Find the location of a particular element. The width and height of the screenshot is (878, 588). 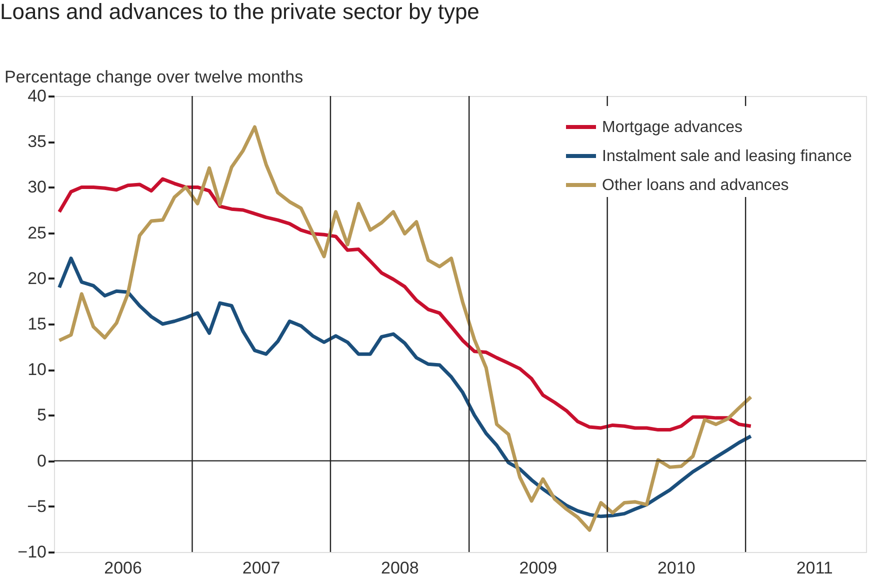

y-tick-label: 10 is located at coordinates (37, 370).